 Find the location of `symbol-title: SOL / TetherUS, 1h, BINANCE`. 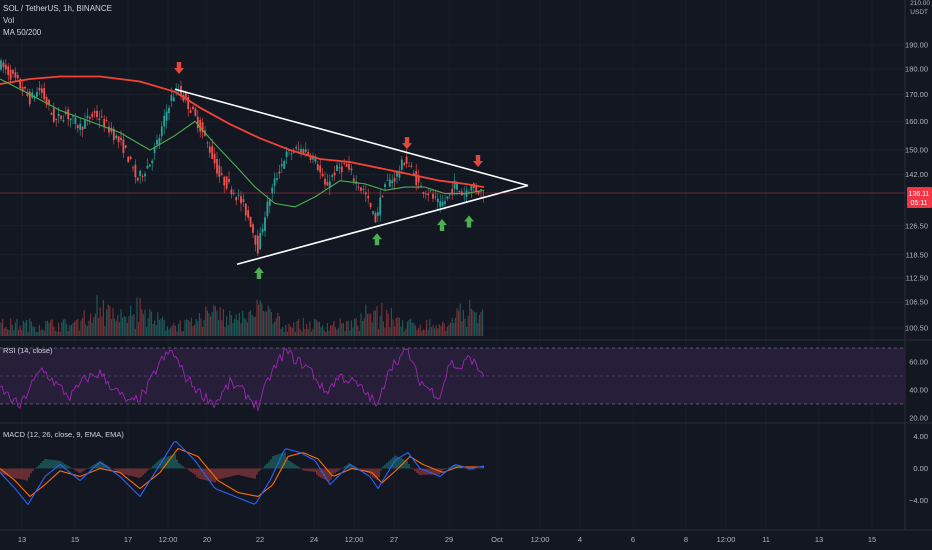

symbol-title: SOL / TetherUS, 1h, BINANCE is located at coordinates (57, 8).